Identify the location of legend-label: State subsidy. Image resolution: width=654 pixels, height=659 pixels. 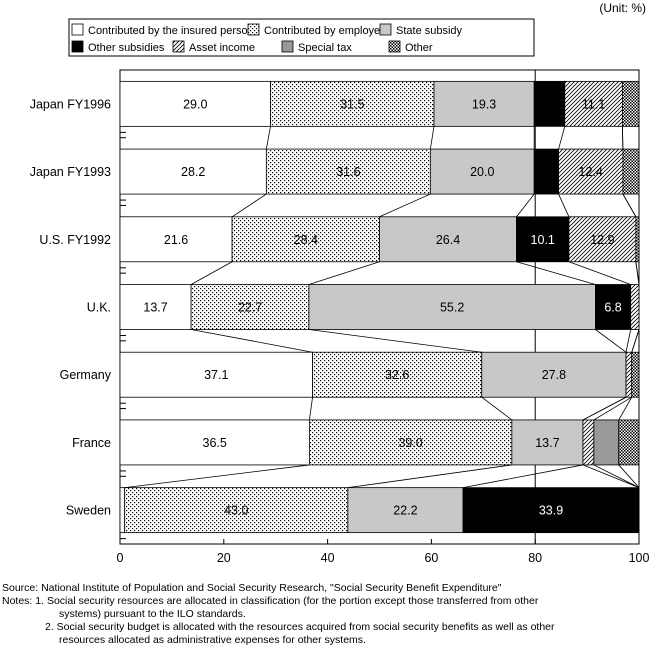
(429, 31).